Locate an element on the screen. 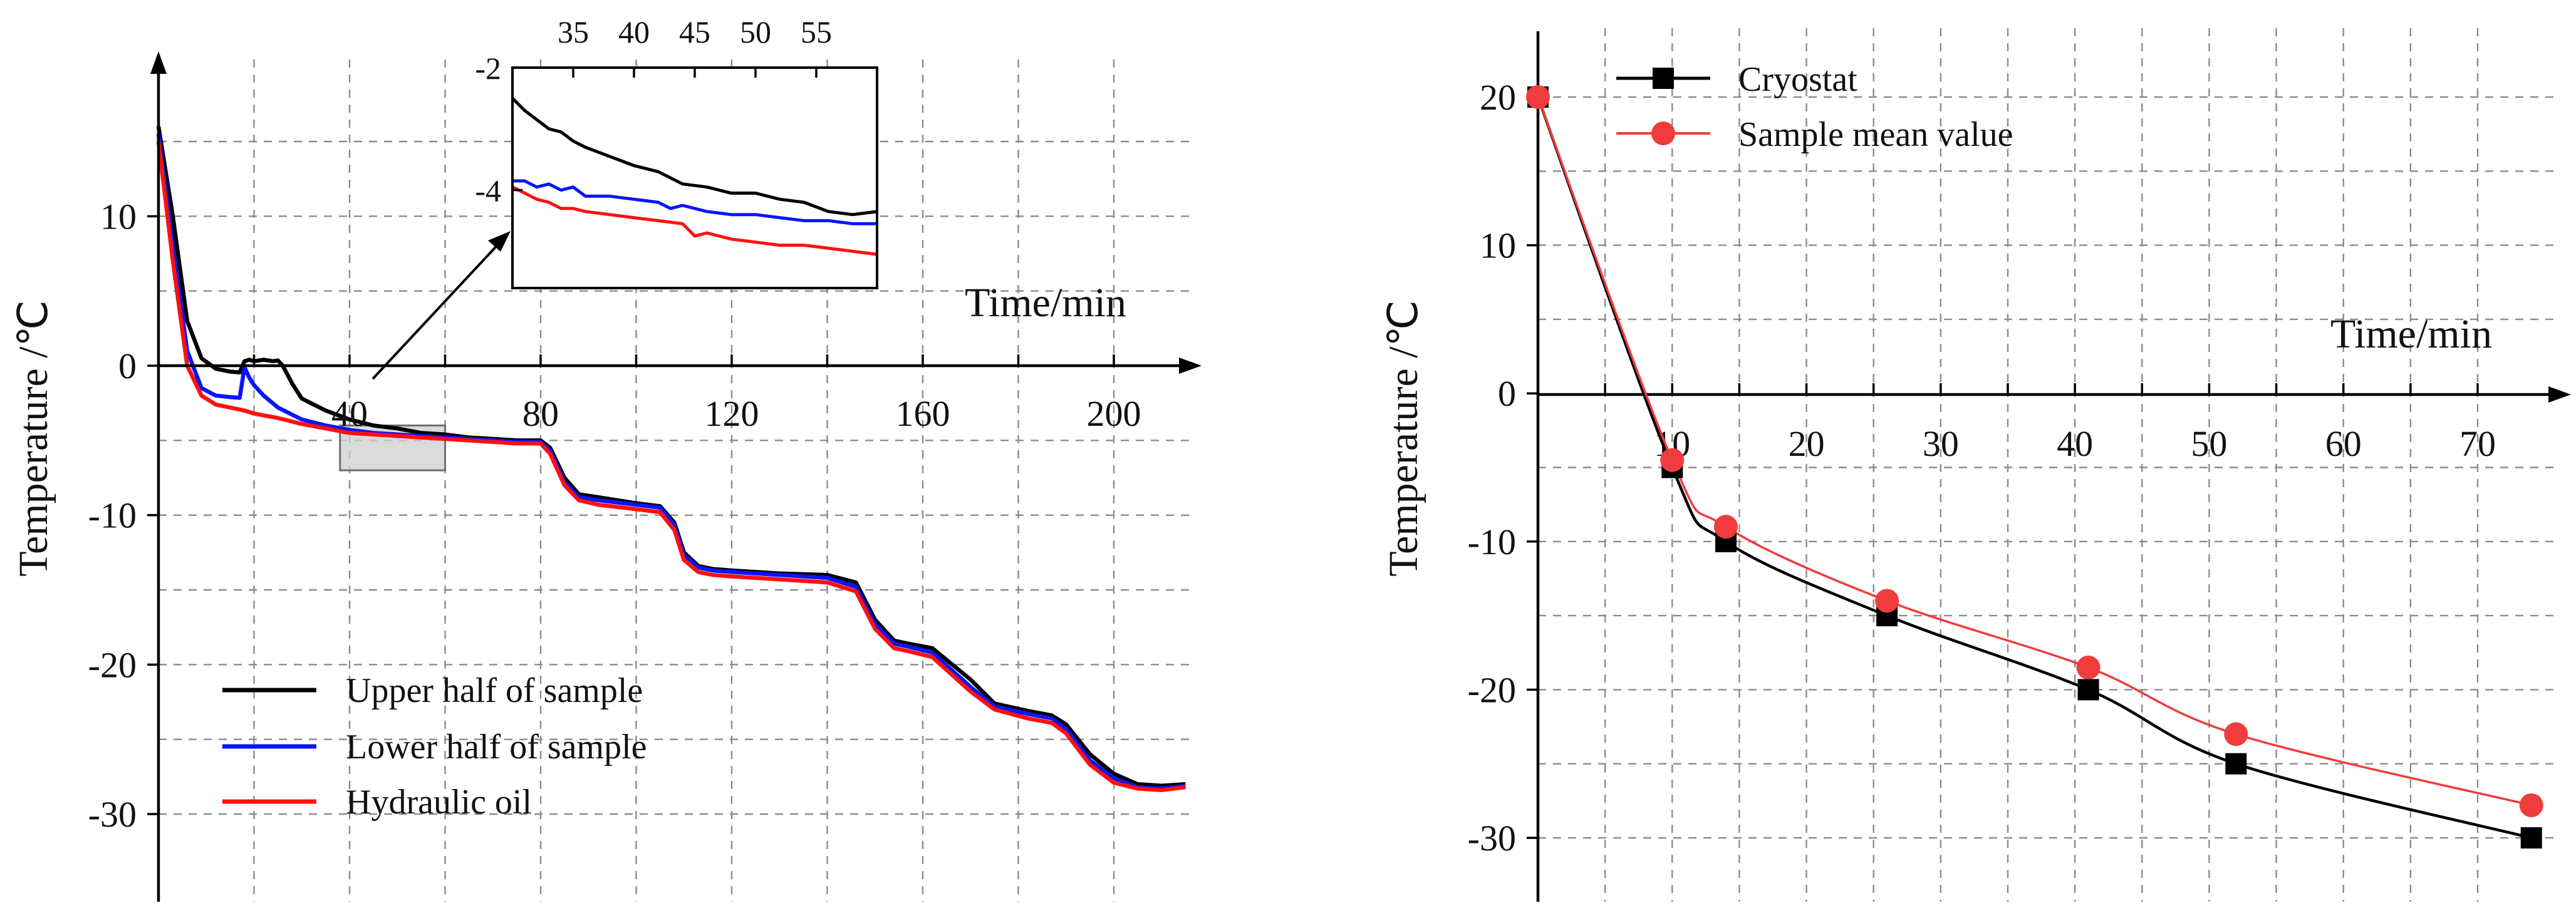  right-x-tick-label: 60 is located at coordinates (2343, 443).